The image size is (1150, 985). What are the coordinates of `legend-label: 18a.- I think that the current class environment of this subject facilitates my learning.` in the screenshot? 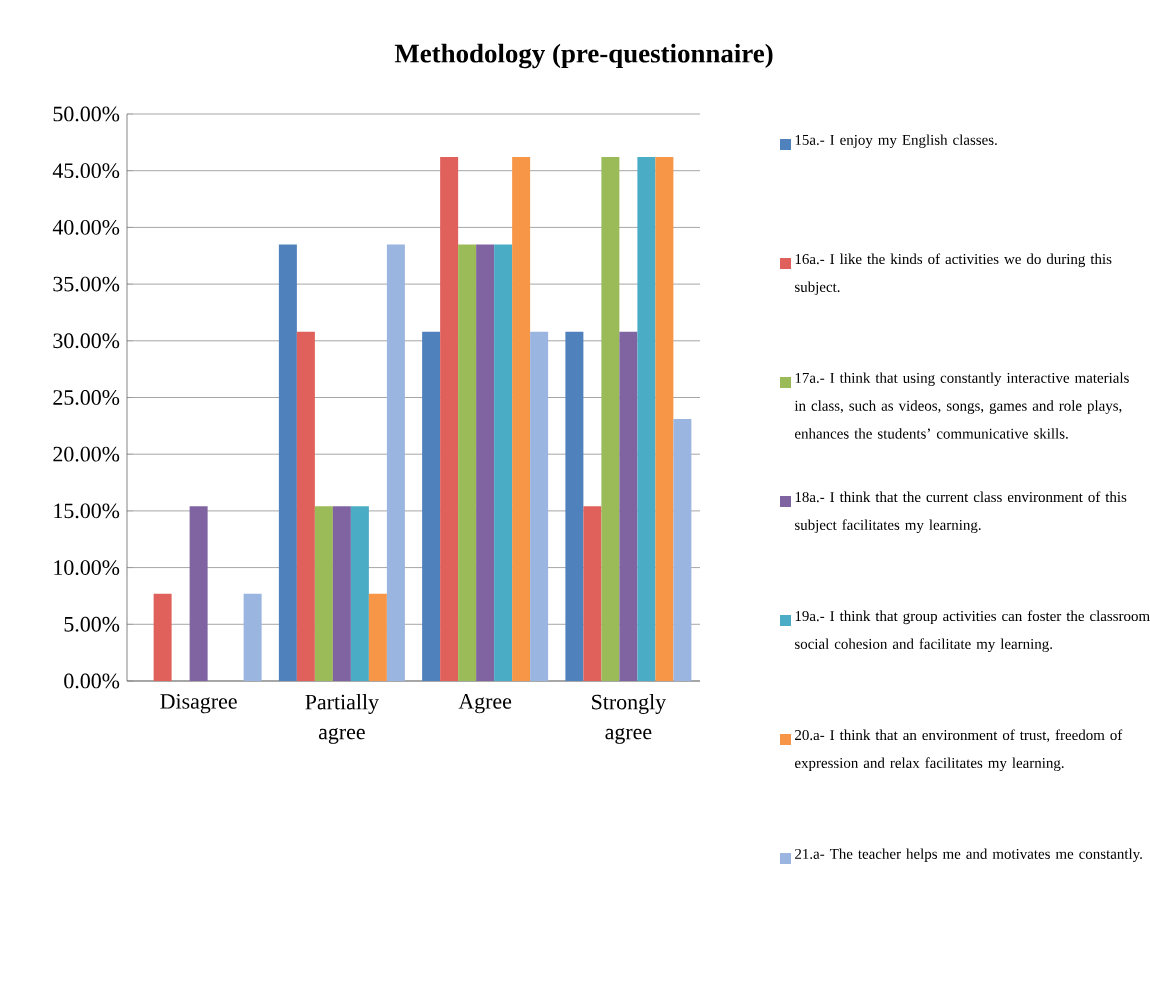 It's located at (961, 512).